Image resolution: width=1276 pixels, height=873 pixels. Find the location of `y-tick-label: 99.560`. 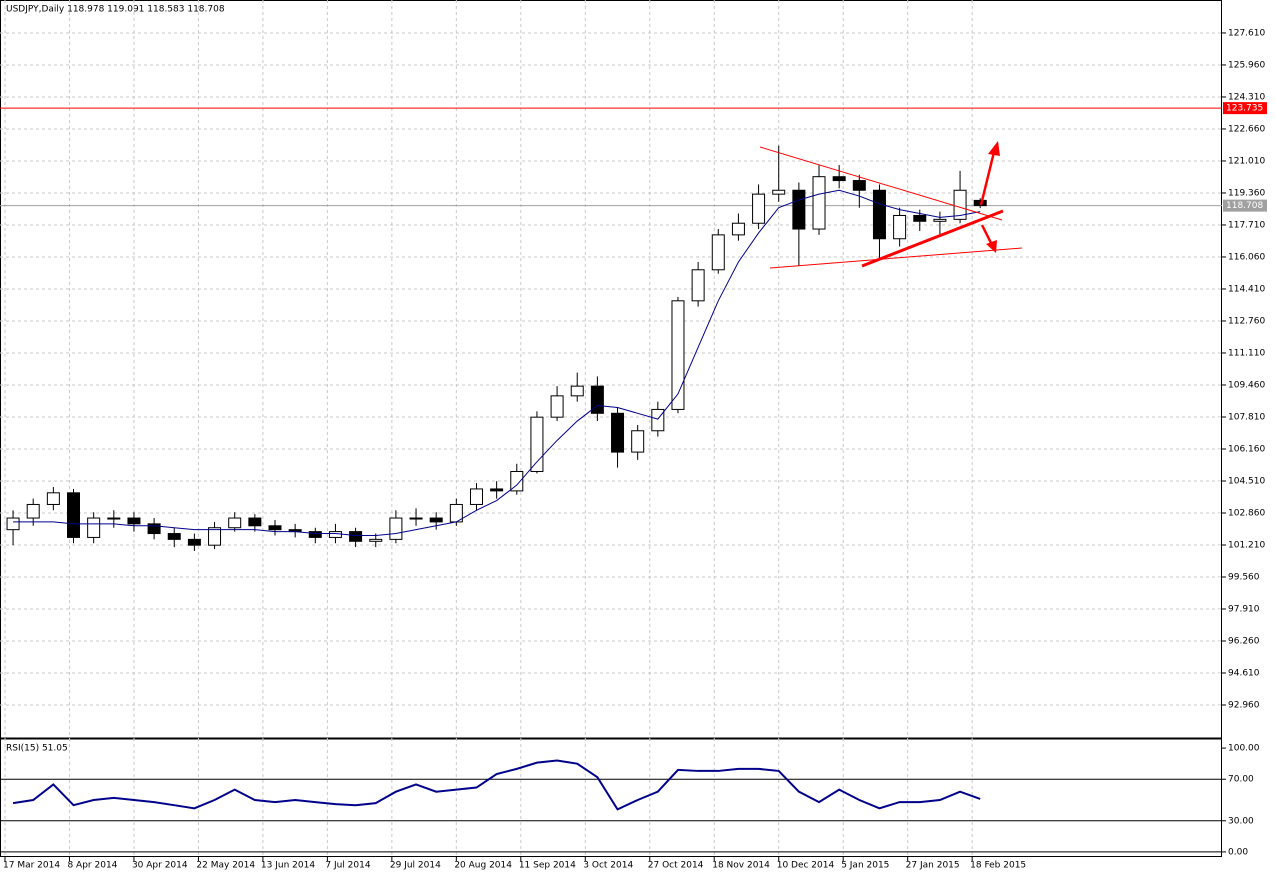

y-tick-label: 99.560 is located at coordinates (1244, 577).